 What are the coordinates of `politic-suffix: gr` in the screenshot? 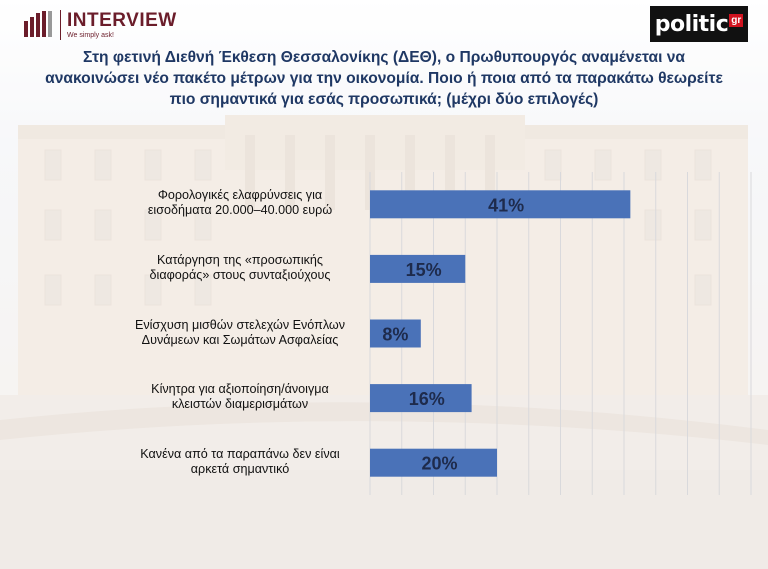 It's located at (736, 20).